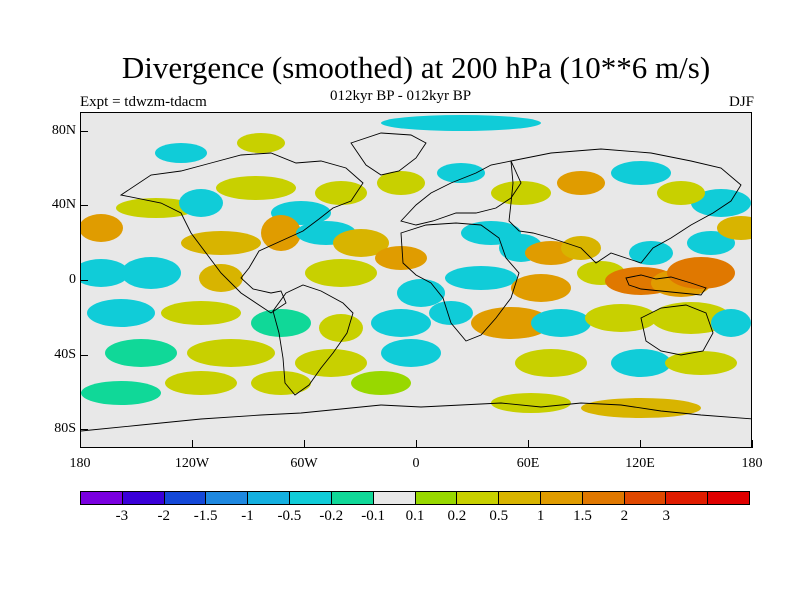 The width and height of the screenshot is (800, 600). I want to click on colorbar-label: -1.5, so click(205, 516).